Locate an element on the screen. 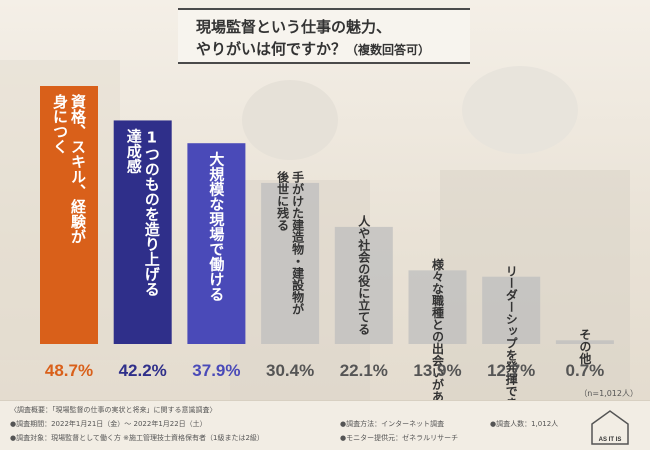  footer-target: ●調査対象：現場監督として働く方 ※施工管理技士資格保有者（1級または2級） is located at coordinates (137, 438).